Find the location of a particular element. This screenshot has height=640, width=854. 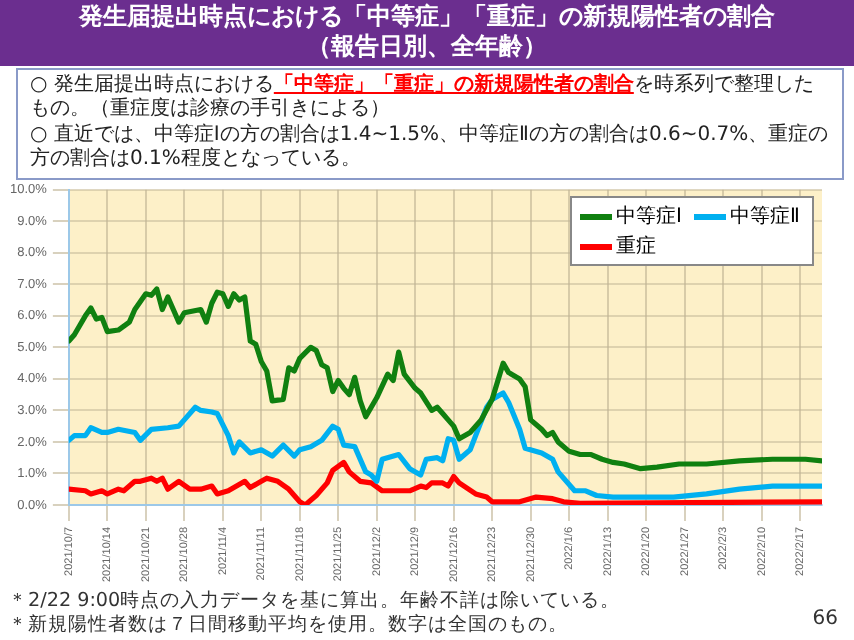

chart-subtitle: （報告日別、全年齢） is located at coordinates (427, 47).